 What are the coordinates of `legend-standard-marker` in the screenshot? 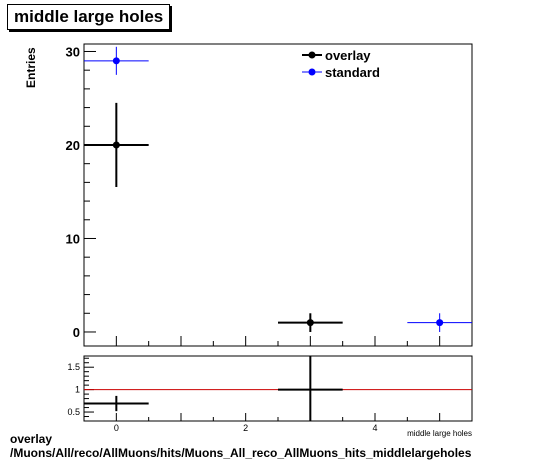 It's located at (312, 72).